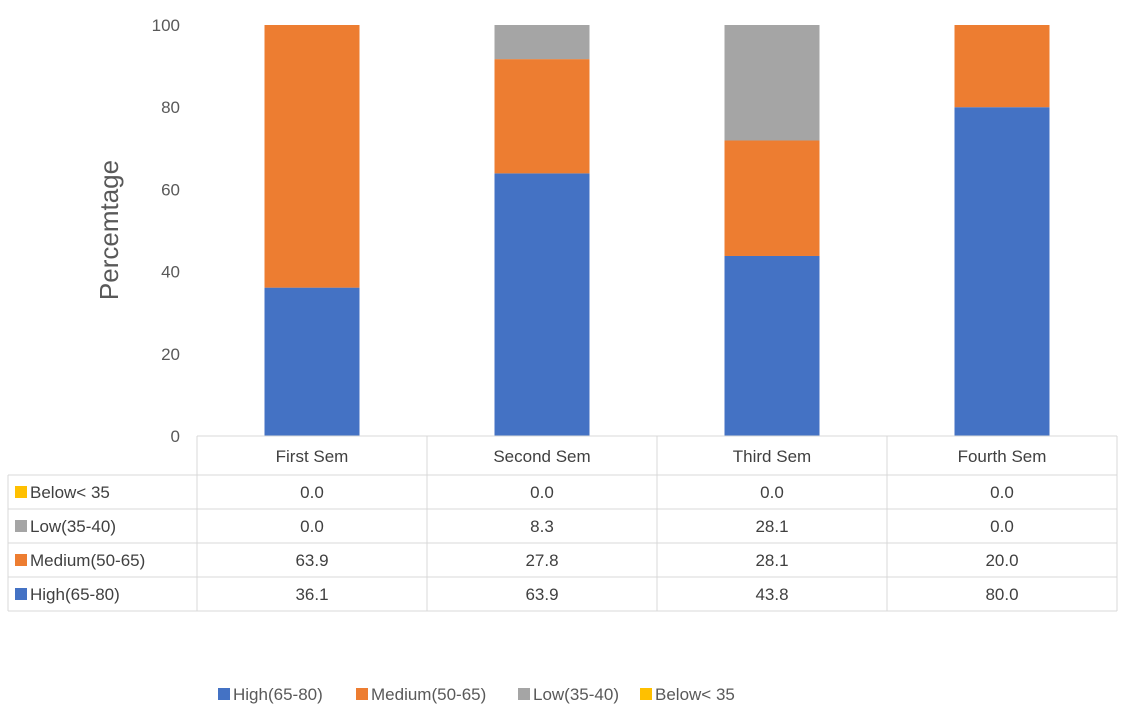 The height and width of the screenshot is (726, 1129). Describe the element at coordinates (695, 694) in the screenshot. I see `legend-label: Below< 35` at that location.